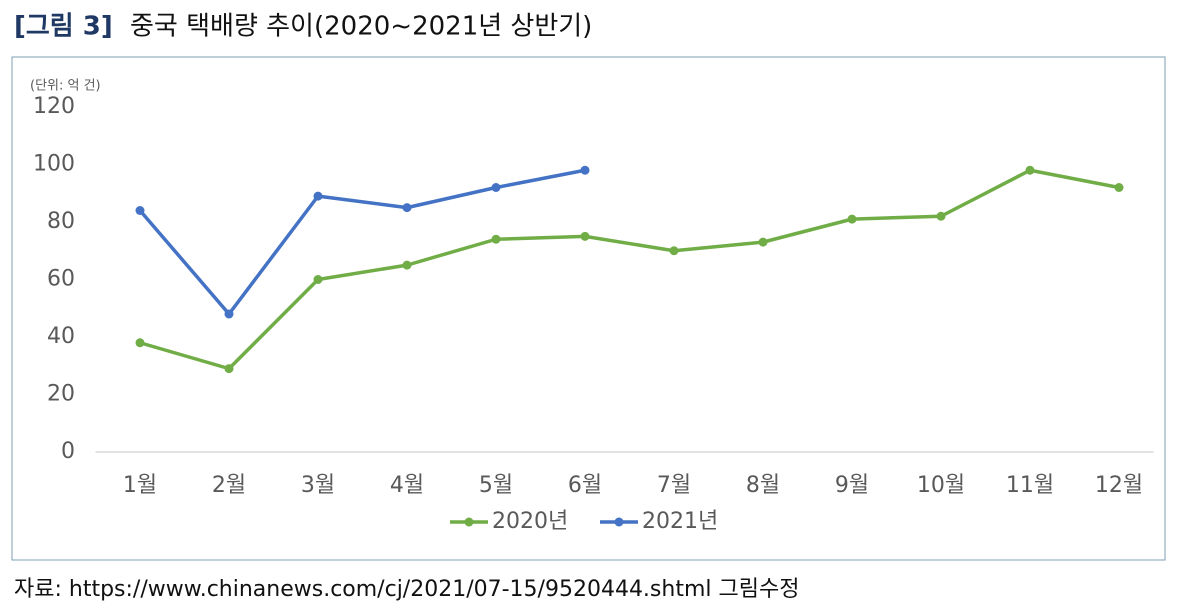 The width and height of the screenshot is (1187, 615). I want to click on x-tick-label: 3월, so click(318, 485).